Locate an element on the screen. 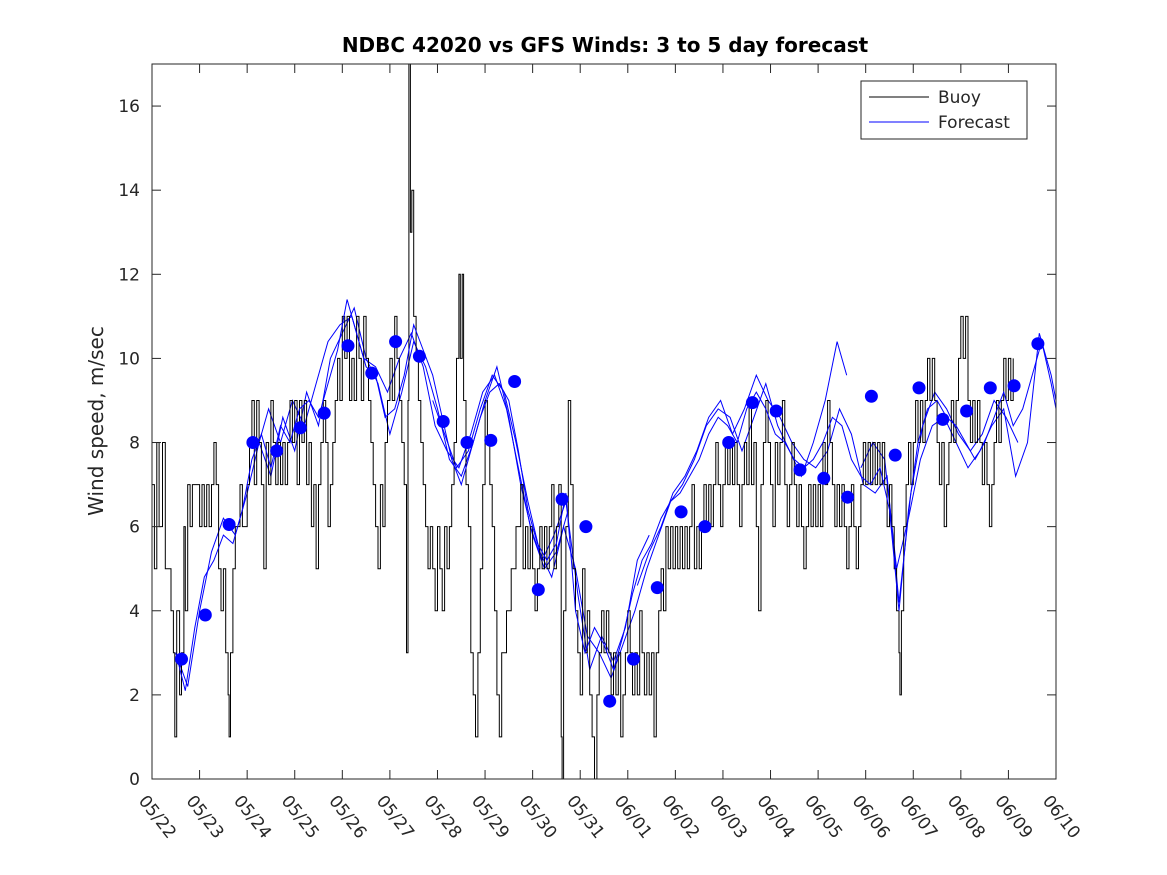  y-tick-label: 8 is located at coordinates (134, 444).